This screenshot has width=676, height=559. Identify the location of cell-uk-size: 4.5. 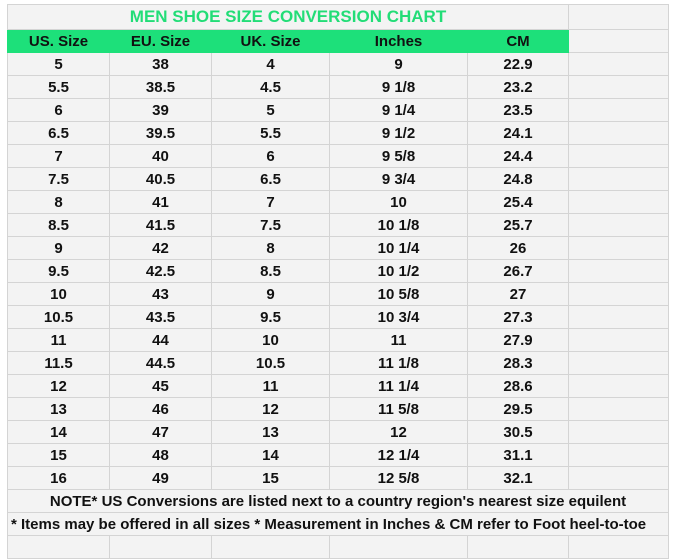
(270, 87).